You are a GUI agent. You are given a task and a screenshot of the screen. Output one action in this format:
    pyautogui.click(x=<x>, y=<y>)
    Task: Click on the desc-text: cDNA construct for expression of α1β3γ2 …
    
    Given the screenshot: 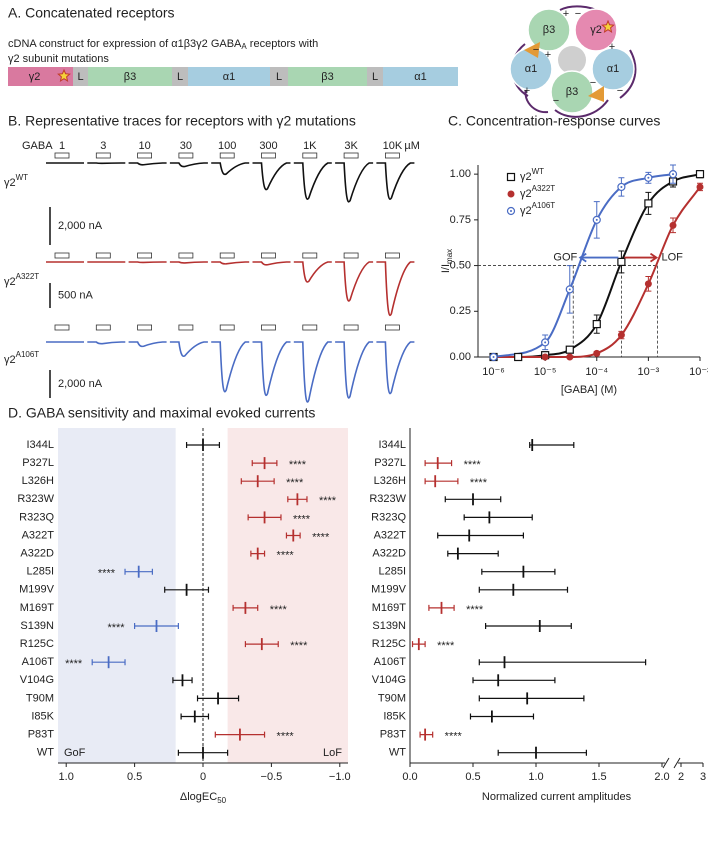 What is the action you would take?
    pyautogui.click(x=125, y=44)
    